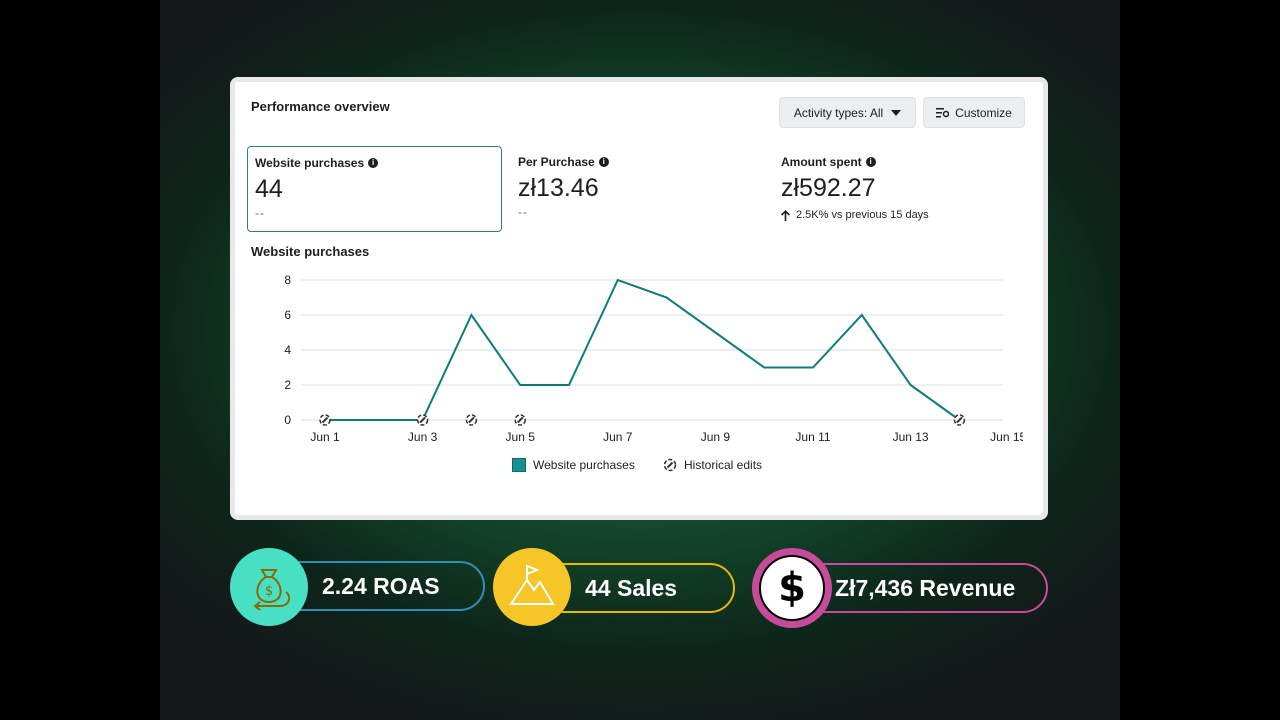 The width and height of the screenshot is (1280, 720). I want to click on legend-swatch, so click(519, 465).